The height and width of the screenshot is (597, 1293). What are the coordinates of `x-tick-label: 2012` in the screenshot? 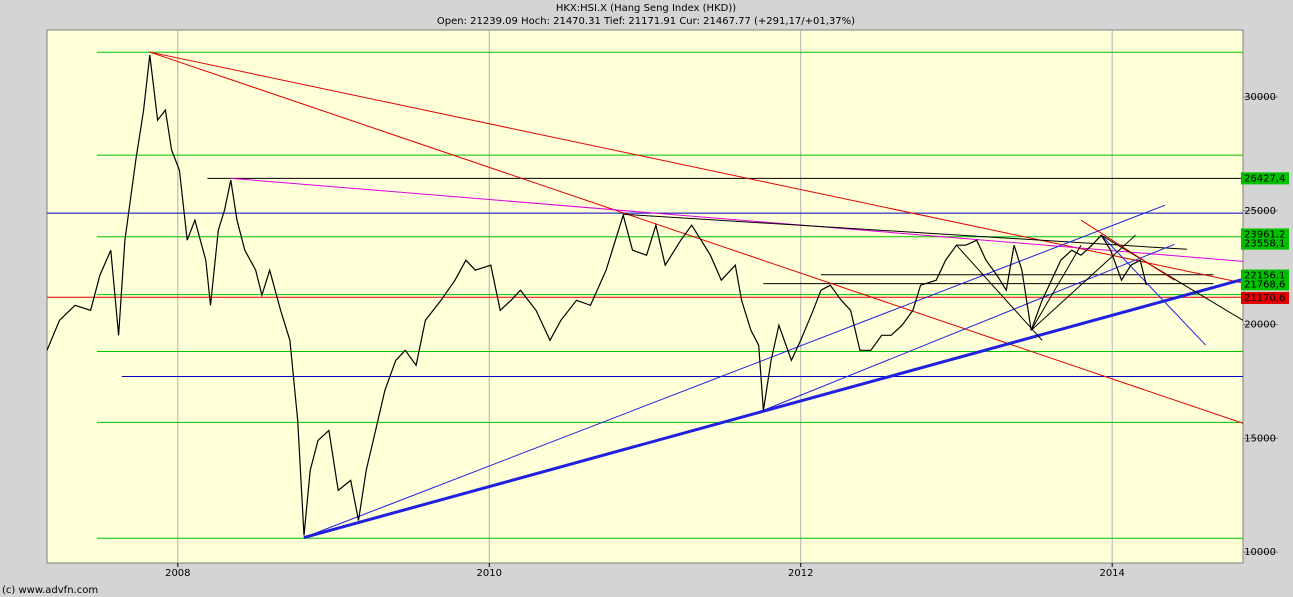 It's located at (800, 573).